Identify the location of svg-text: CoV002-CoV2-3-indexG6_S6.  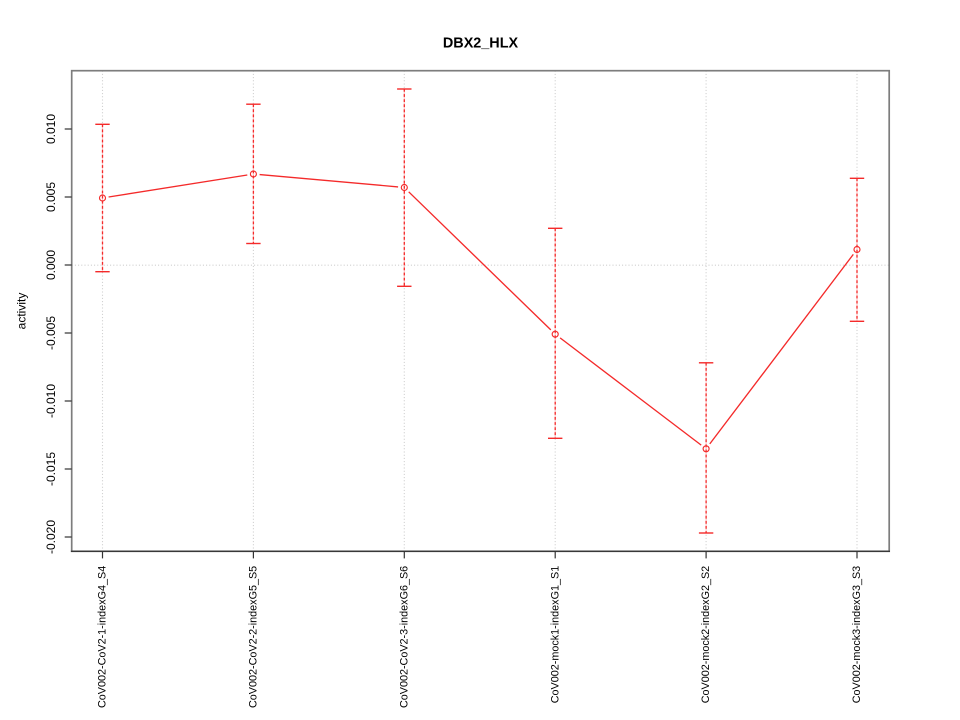
(404, 637).